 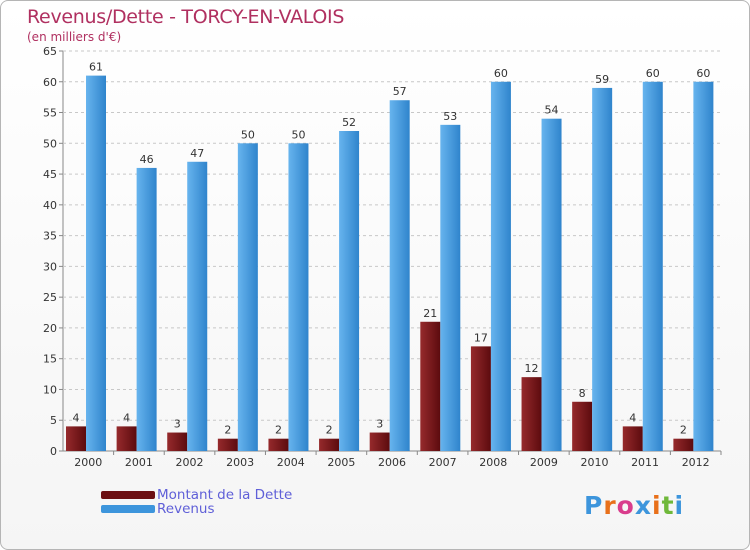 What do you see at coordinates (481, 337) in the screenshot?
I see `data-label-dette: 17` at bounding box center [481, 337].